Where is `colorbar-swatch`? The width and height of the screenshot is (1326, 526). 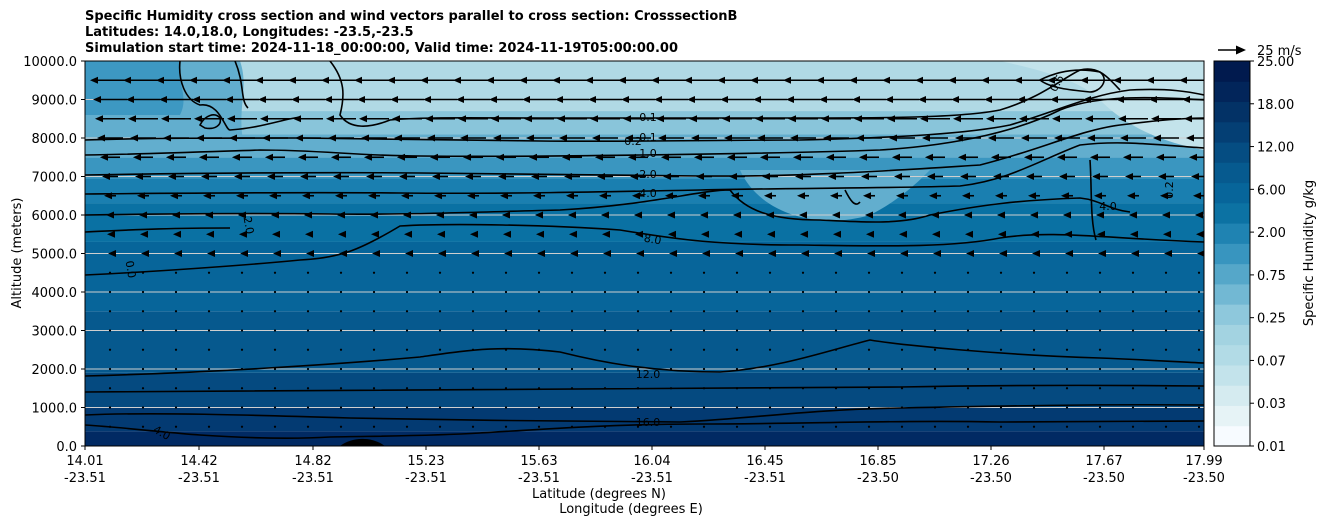 colorbar-swatch is located at coordinates (1232, 71).